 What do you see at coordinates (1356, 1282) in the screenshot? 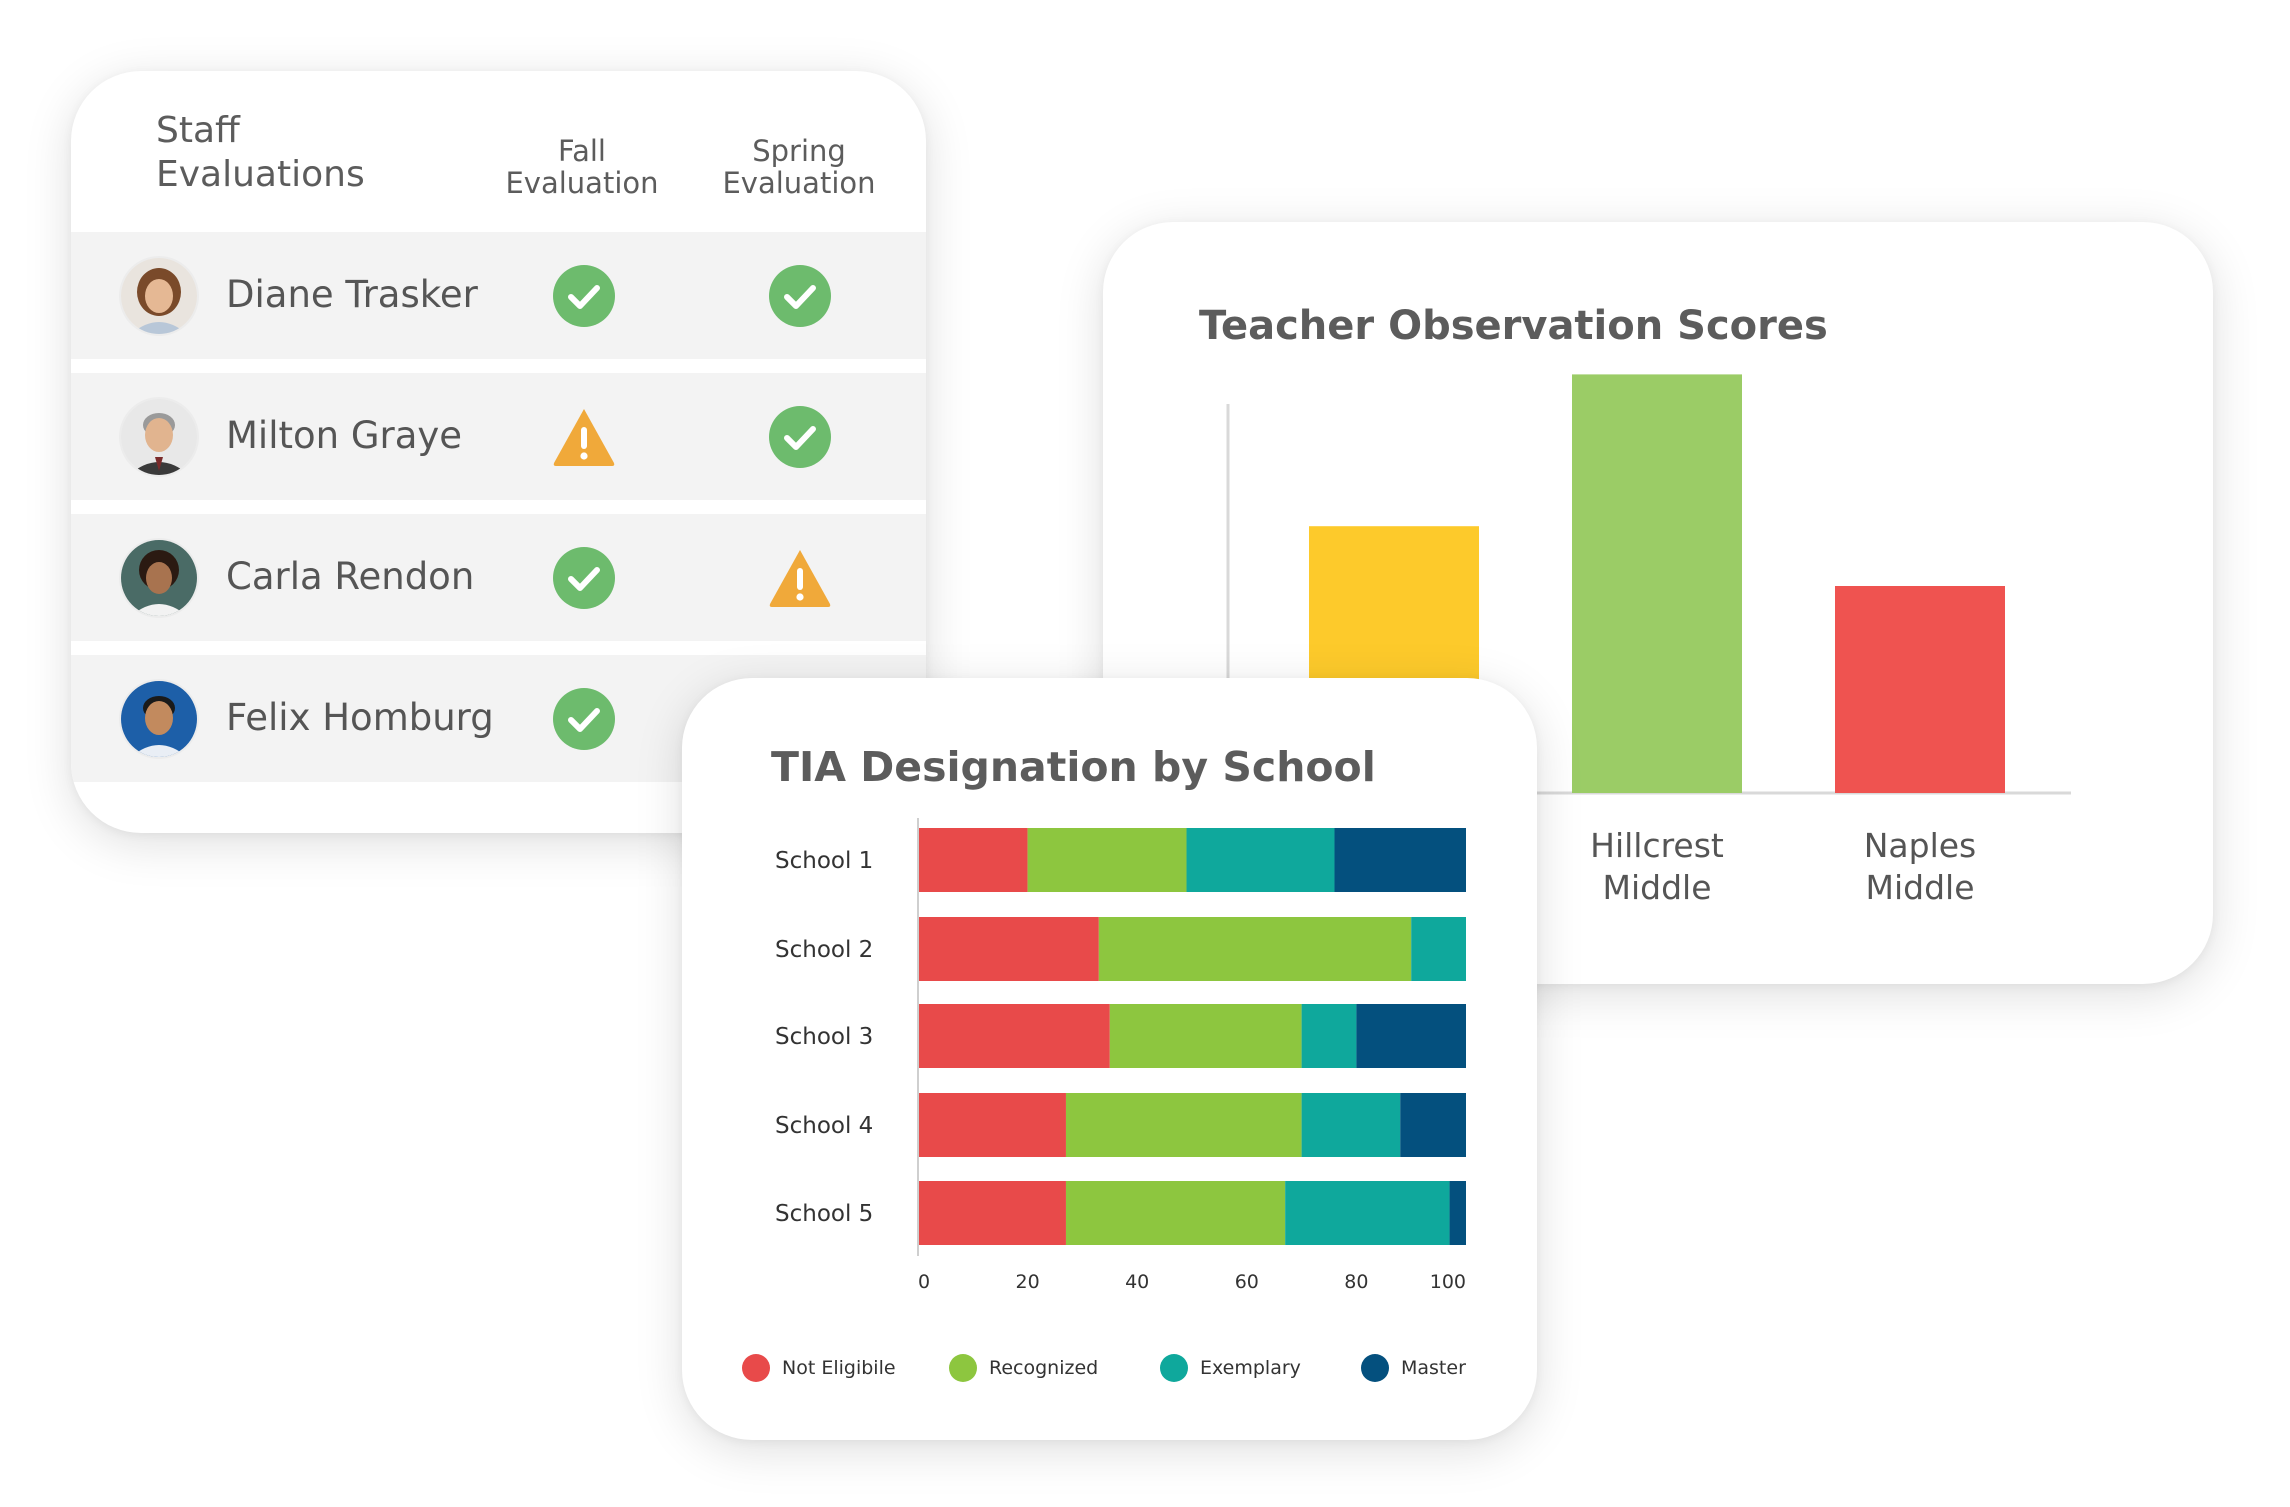
I see `x-tick-label: 80` at bounding box center [1356, 1282].